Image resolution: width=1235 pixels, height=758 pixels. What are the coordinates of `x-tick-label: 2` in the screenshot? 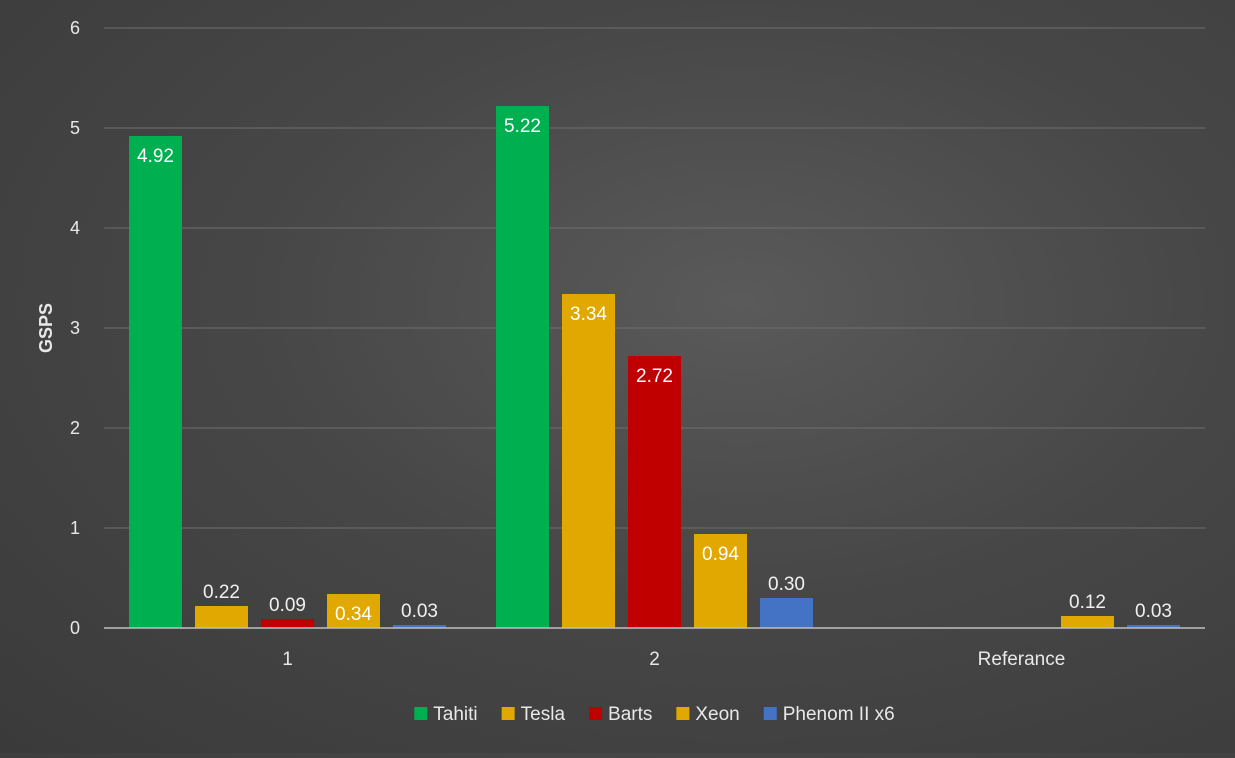 It's located at (654, 659).